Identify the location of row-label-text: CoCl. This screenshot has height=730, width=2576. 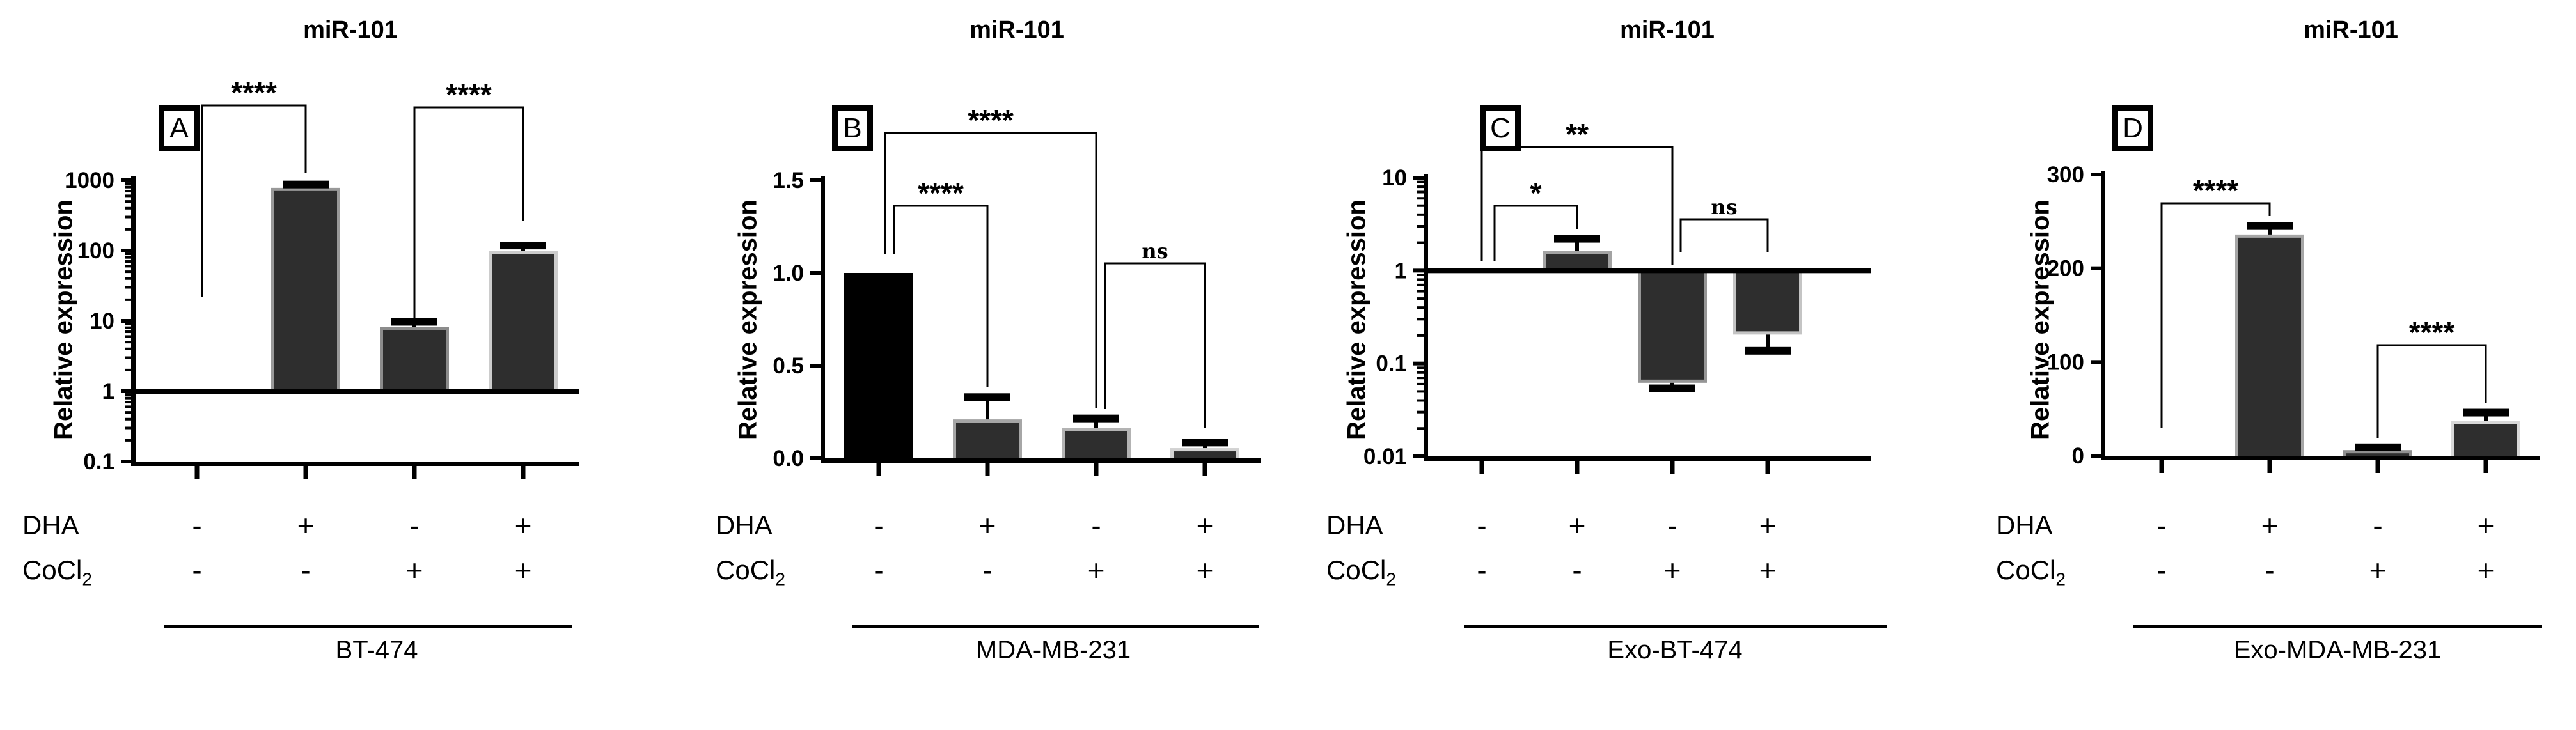
(746, 570).